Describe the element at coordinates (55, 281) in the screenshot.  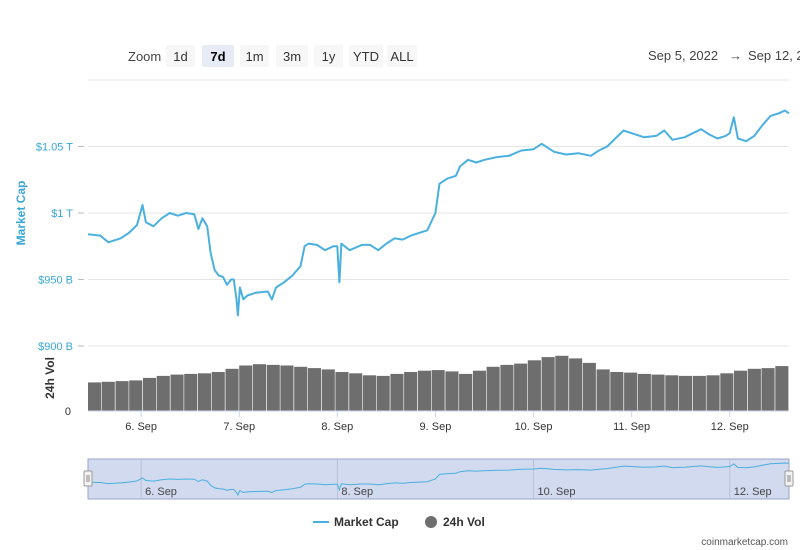
I see `y-tick-label: $950 B` at that location.